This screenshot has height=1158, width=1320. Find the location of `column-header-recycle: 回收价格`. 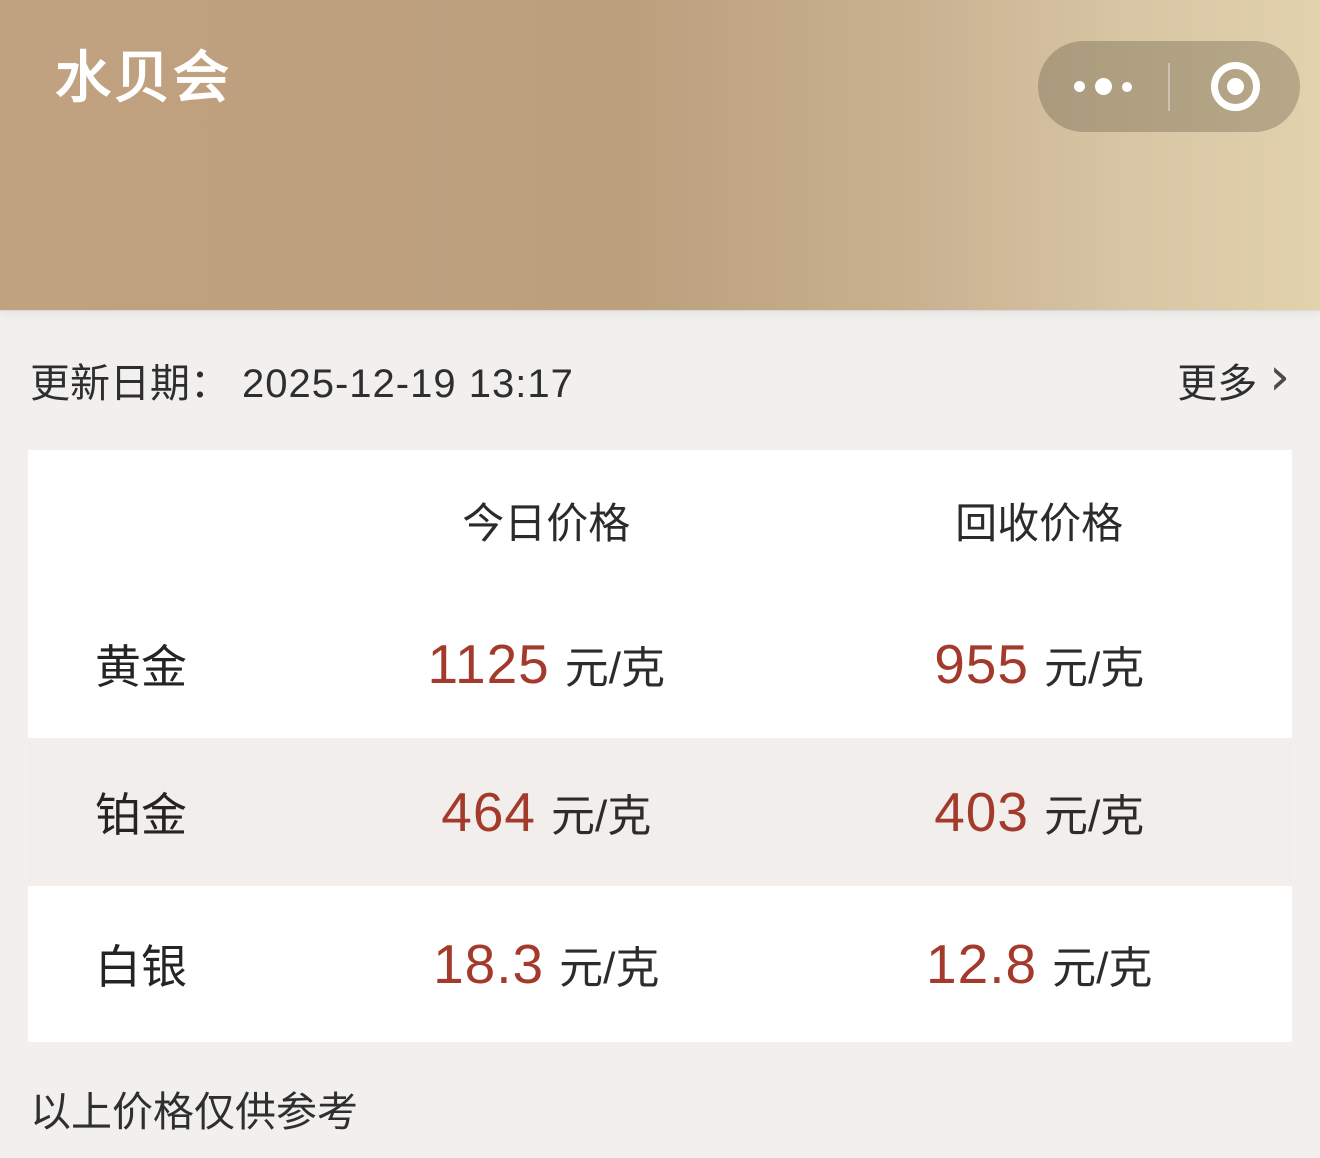

column-header-recycle: 回收价格 is located at coordinates (1039, 523).